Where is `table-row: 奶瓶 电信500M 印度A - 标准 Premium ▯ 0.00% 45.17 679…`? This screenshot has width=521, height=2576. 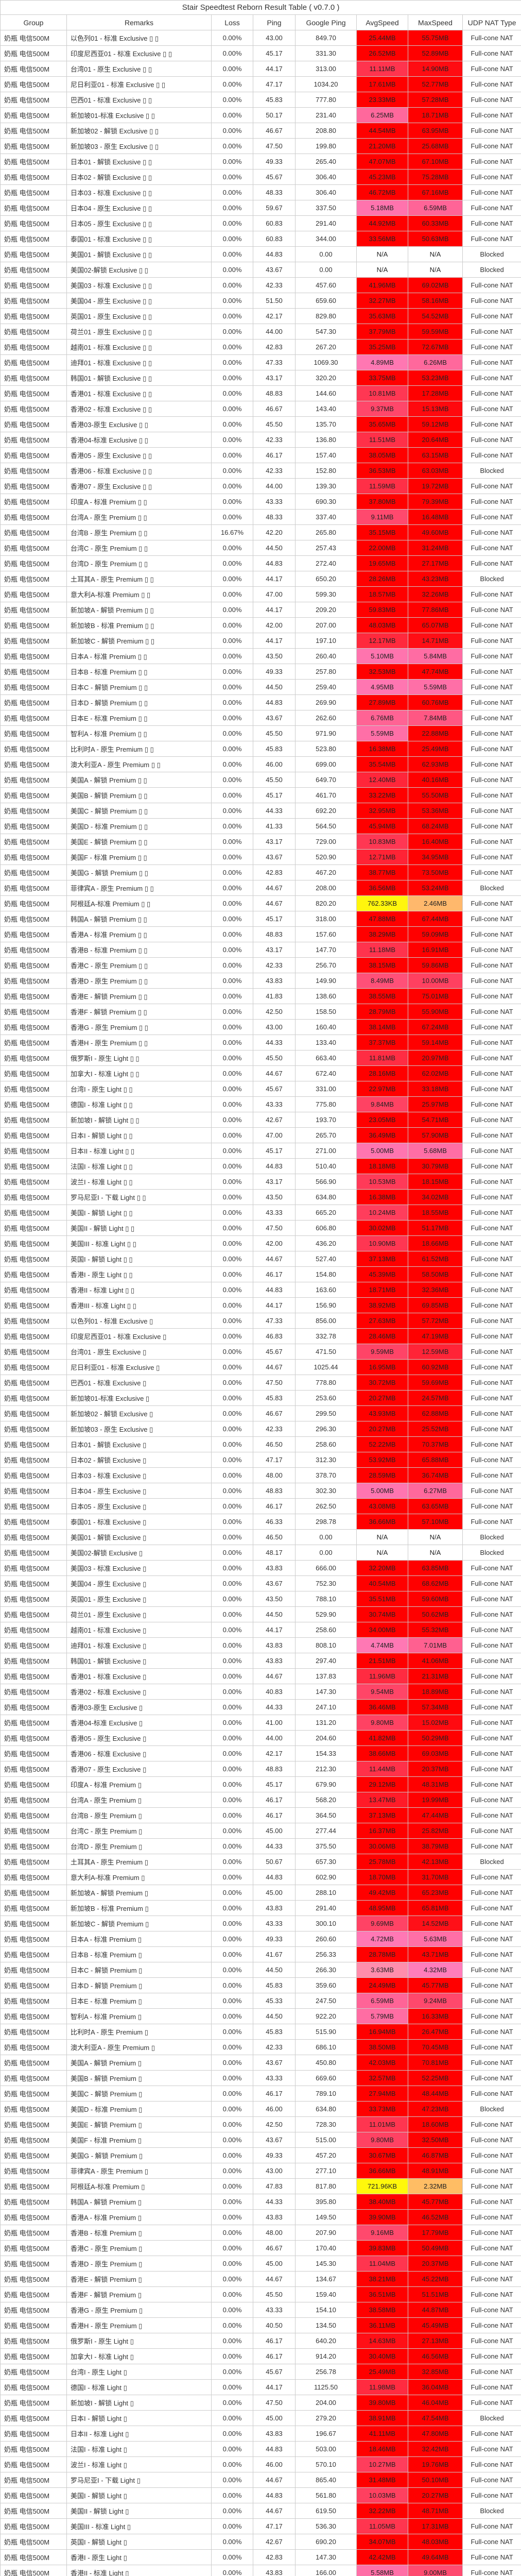
table-row: 奶瓶 电信500M 印度A - 标准 Premium ▯ 0.00% 45.17 679… is located at coordinates (260, 1784).